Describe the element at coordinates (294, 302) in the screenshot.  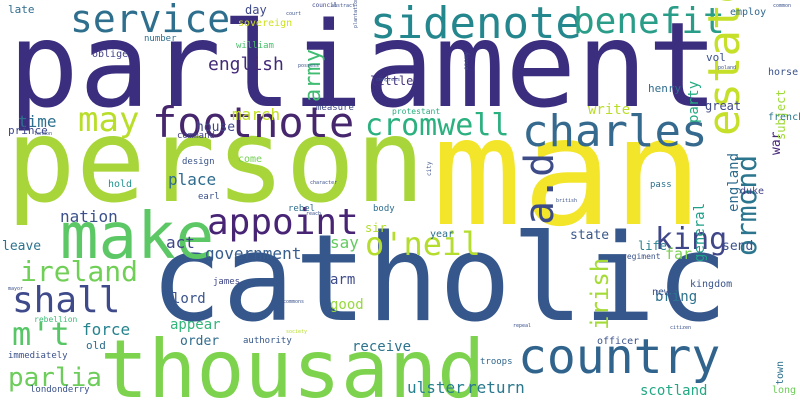
I see `word: commons` at that location.